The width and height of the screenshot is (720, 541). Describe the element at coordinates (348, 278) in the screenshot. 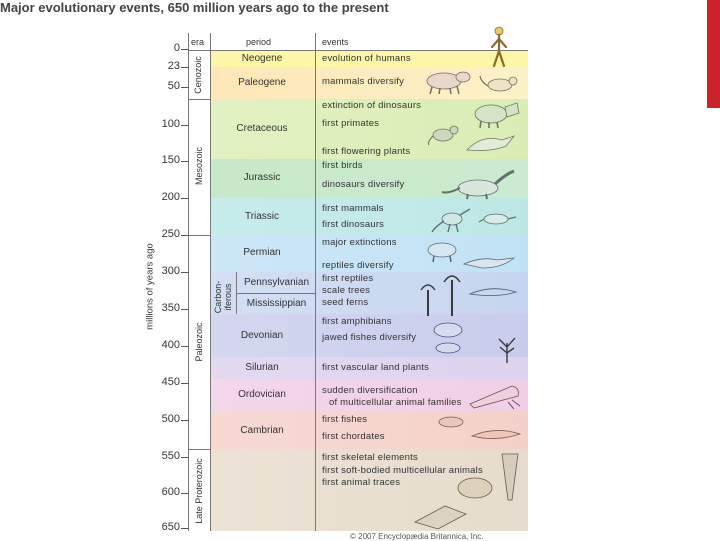

I see `event-item: first reptiles` at that location.